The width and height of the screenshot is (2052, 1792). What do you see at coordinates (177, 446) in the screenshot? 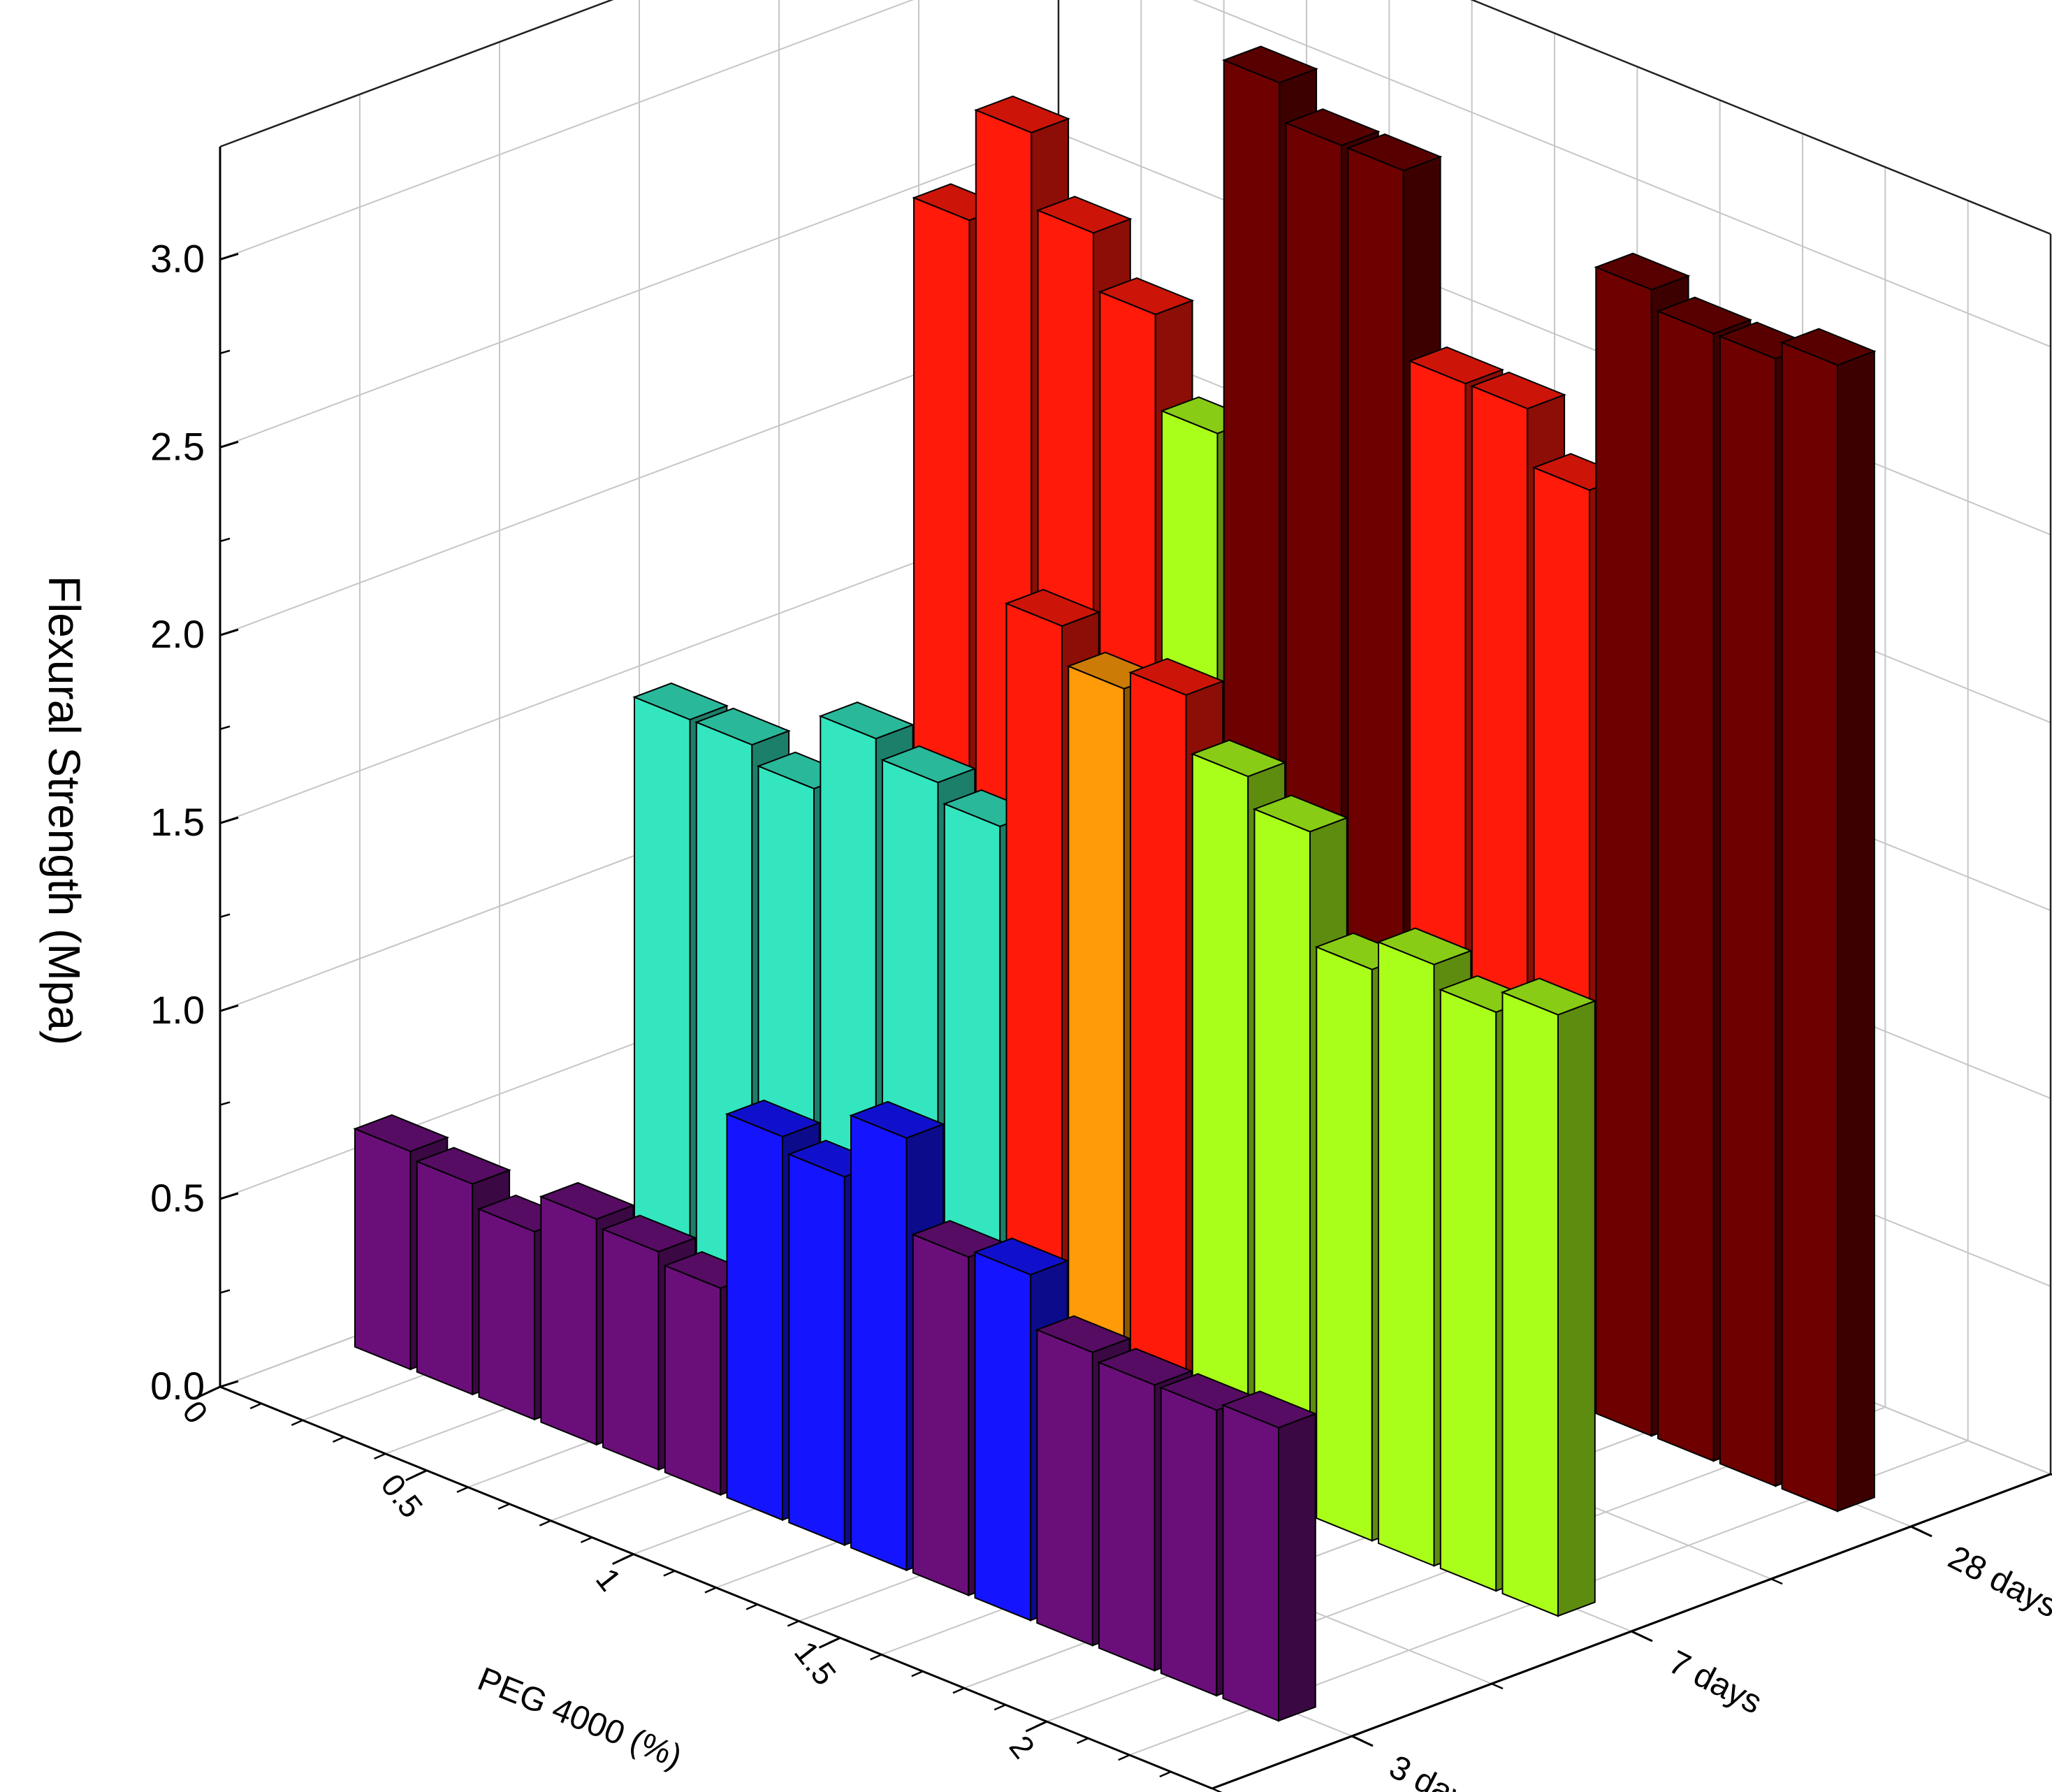
I see `z-tick-label: 2.5` at bounding box center [177, 446].